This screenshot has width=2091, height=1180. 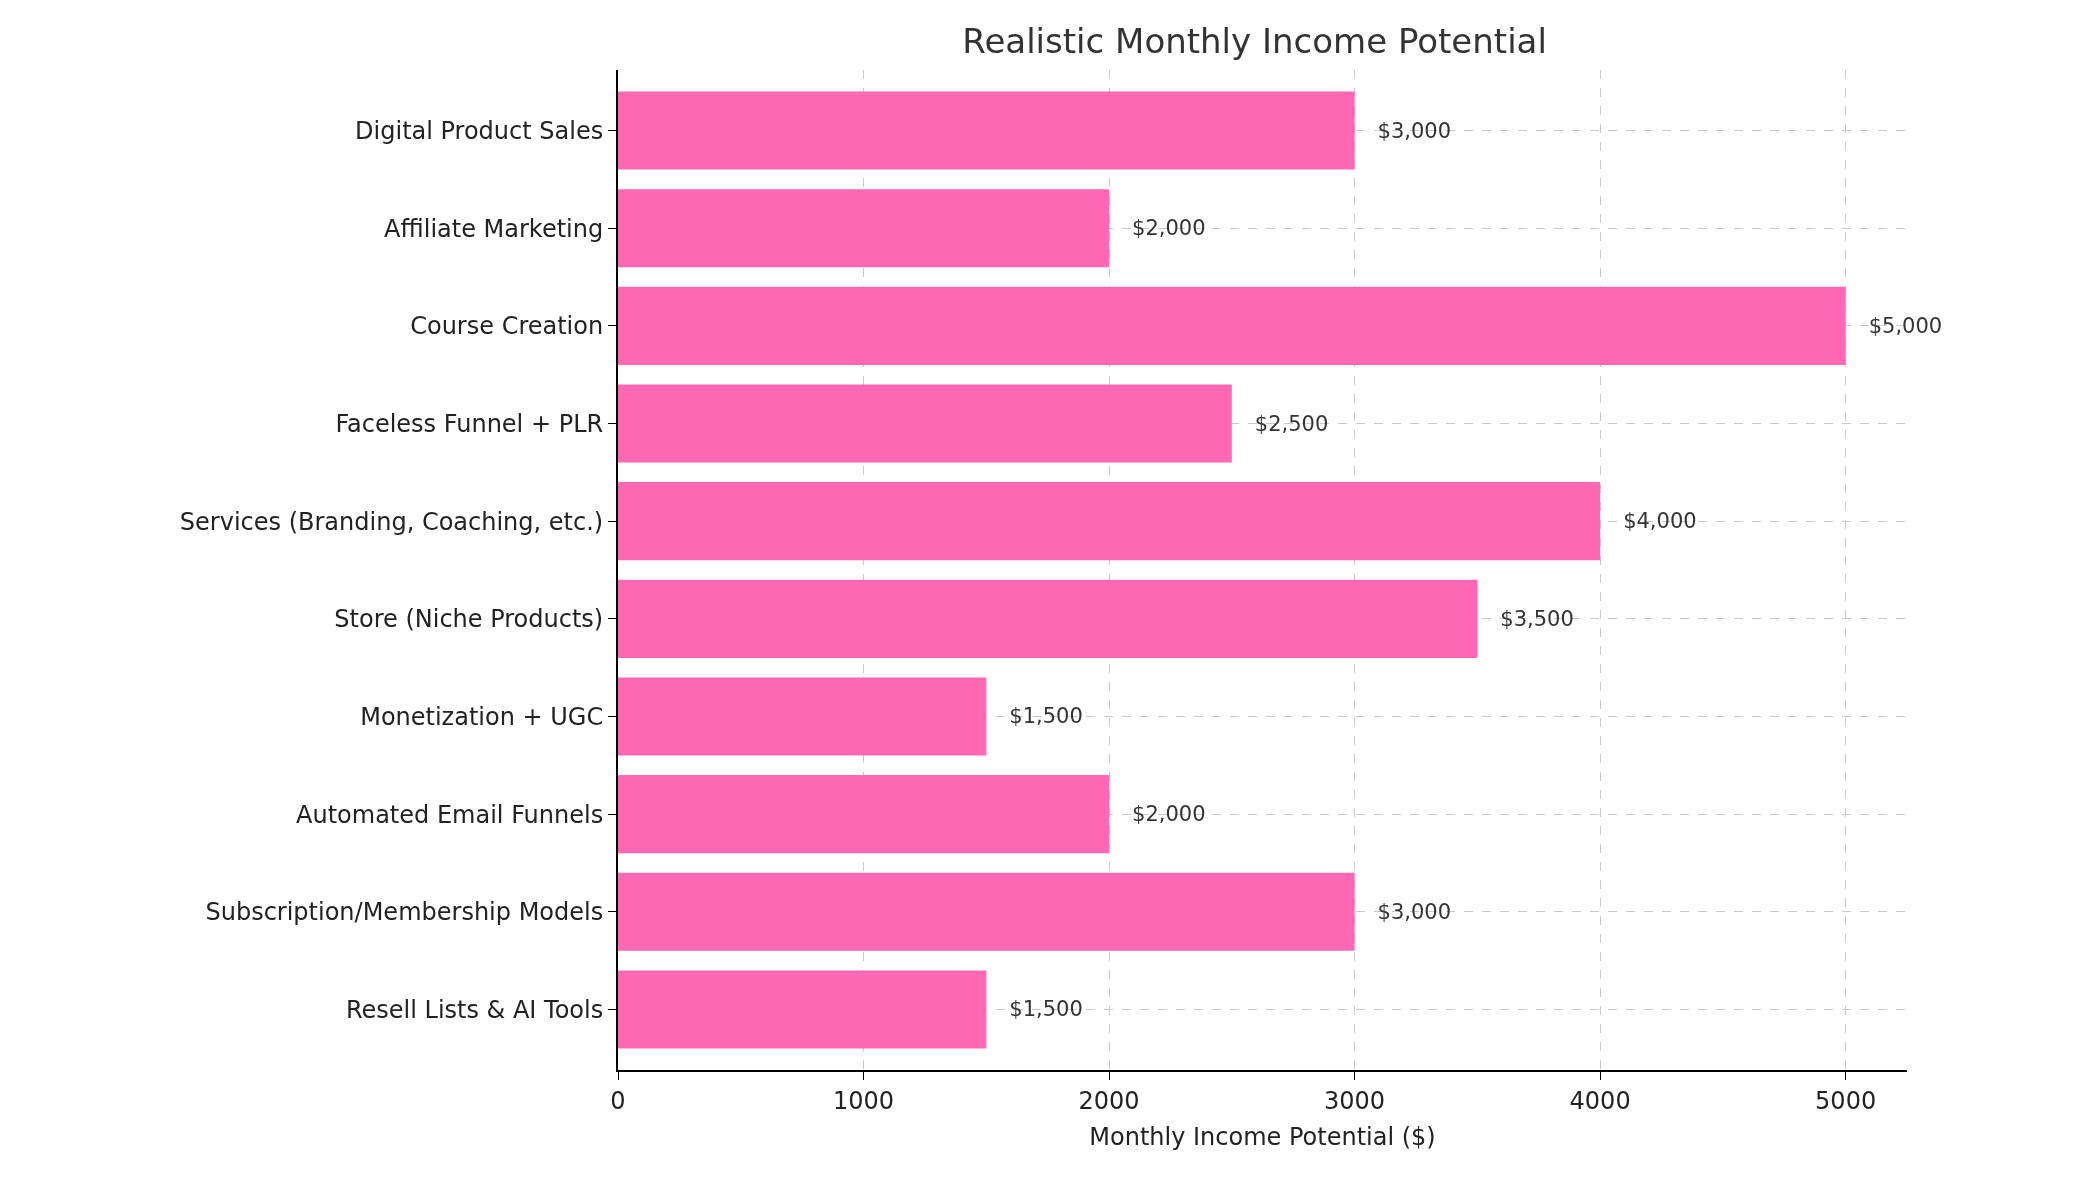 What do you see at coordinates (1846, 1100) in the screenshot?
I see `x-tick-label: 5000` at bounding box center [1846, 1100].